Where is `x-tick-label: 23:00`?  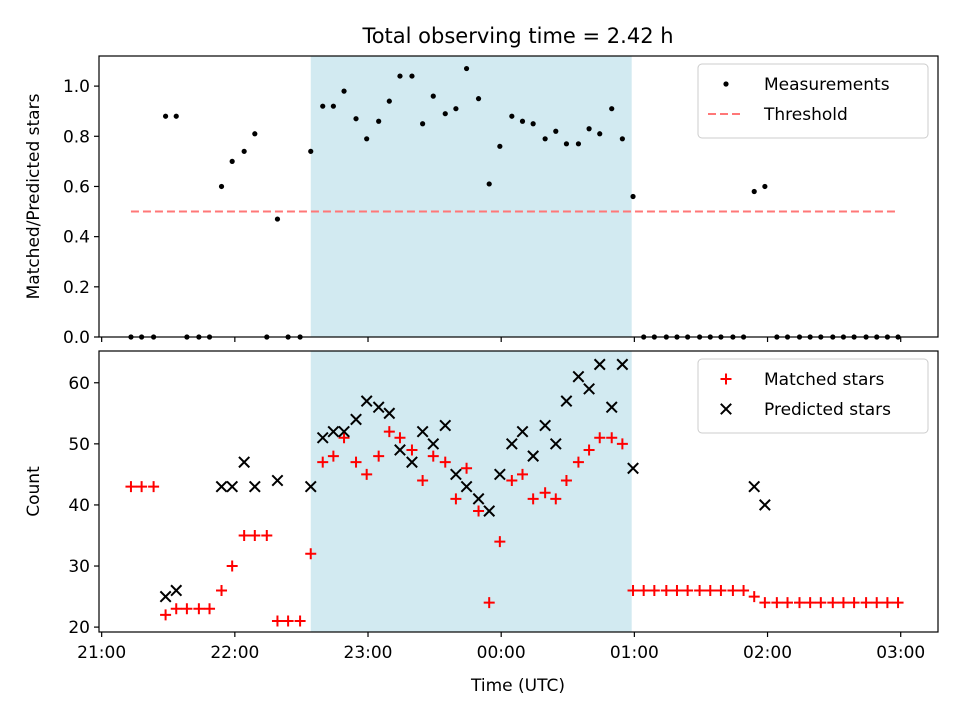 x-tick-label: 23:00 is located at coordinates (368, 653).